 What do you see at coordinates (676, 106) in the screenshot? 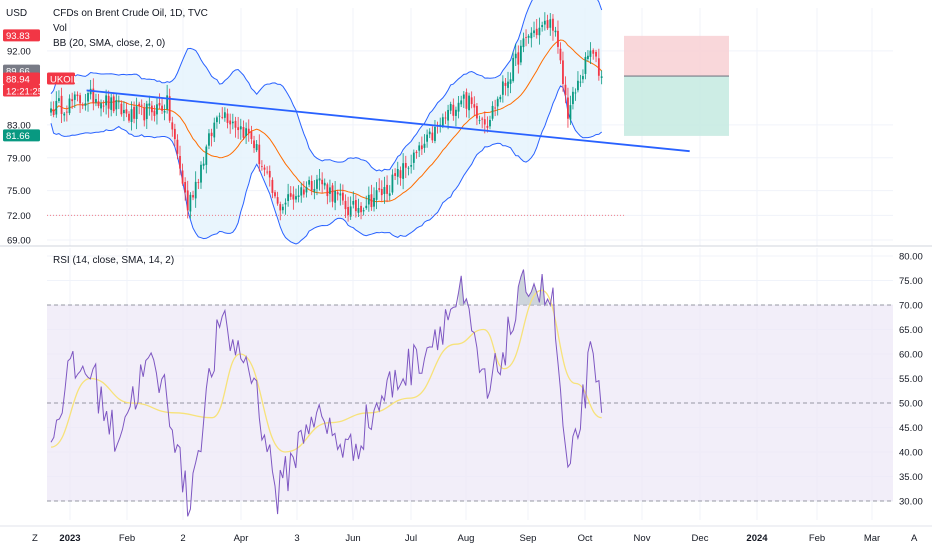
I see `take-profit-zone` at bounding box center [676, 106].